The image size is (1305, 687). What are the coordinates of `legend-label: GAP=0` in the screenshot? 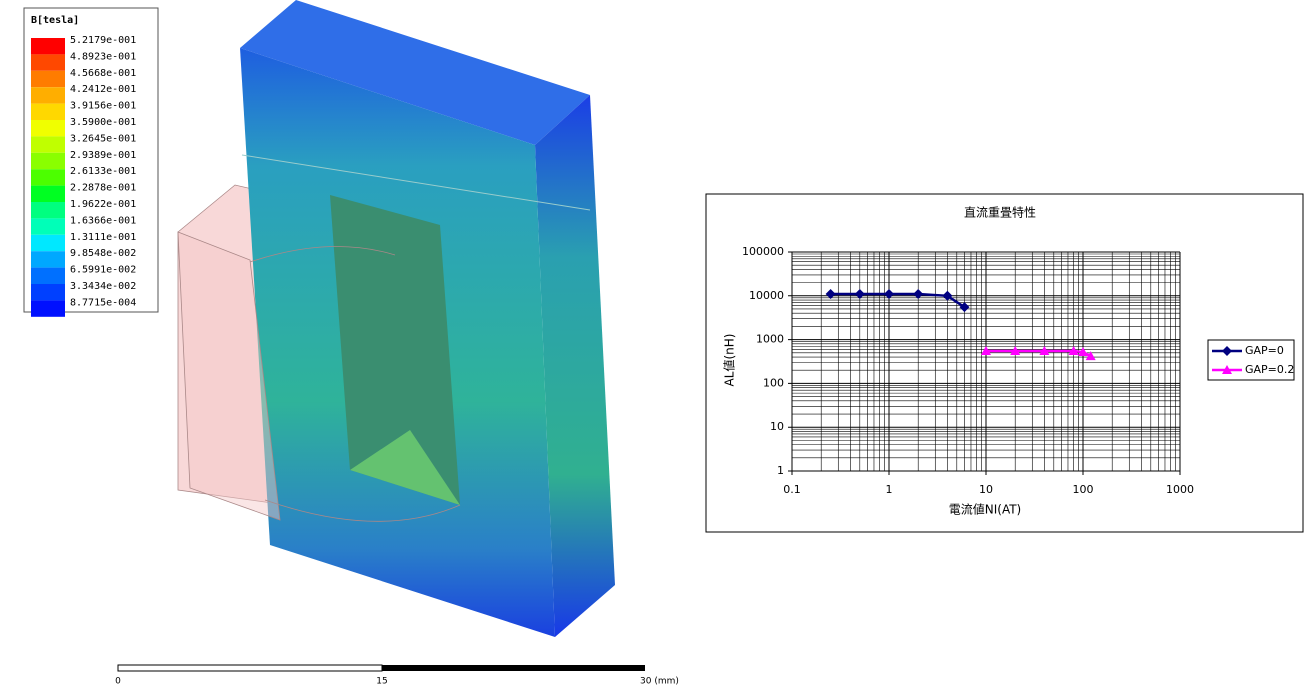 It's located at (1264, 350).